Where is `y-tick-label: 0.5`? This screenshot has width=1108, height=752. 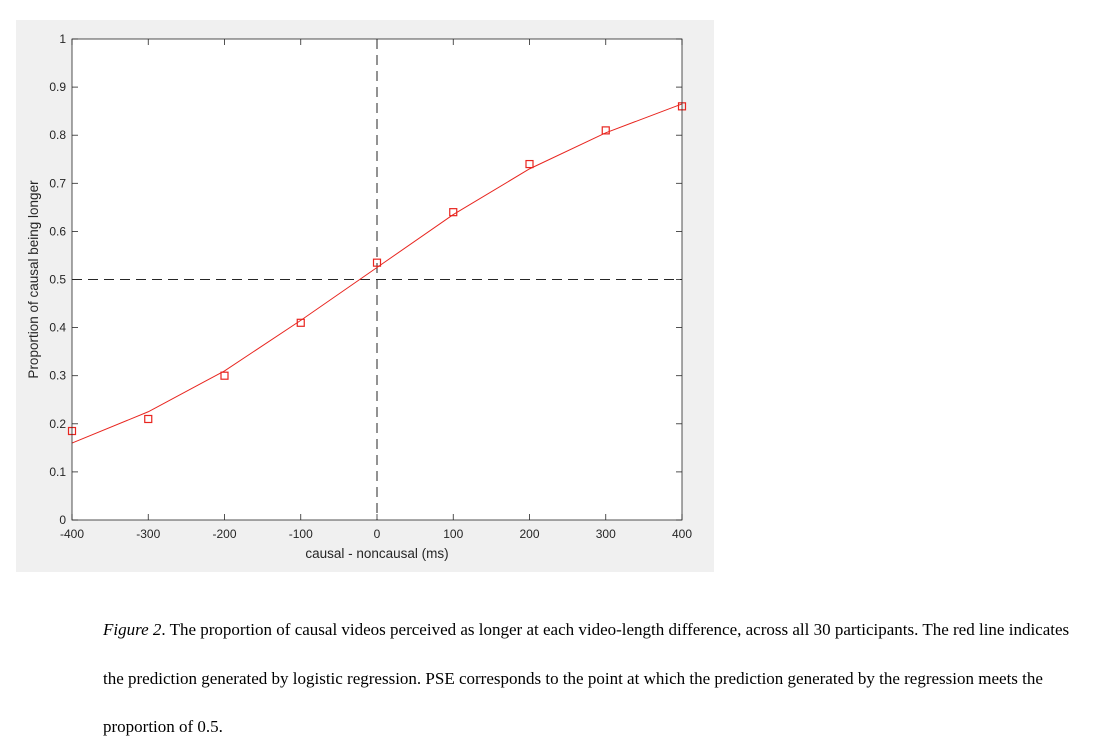
y-tick-label: 0.5 is located at coordinates (57, 280).